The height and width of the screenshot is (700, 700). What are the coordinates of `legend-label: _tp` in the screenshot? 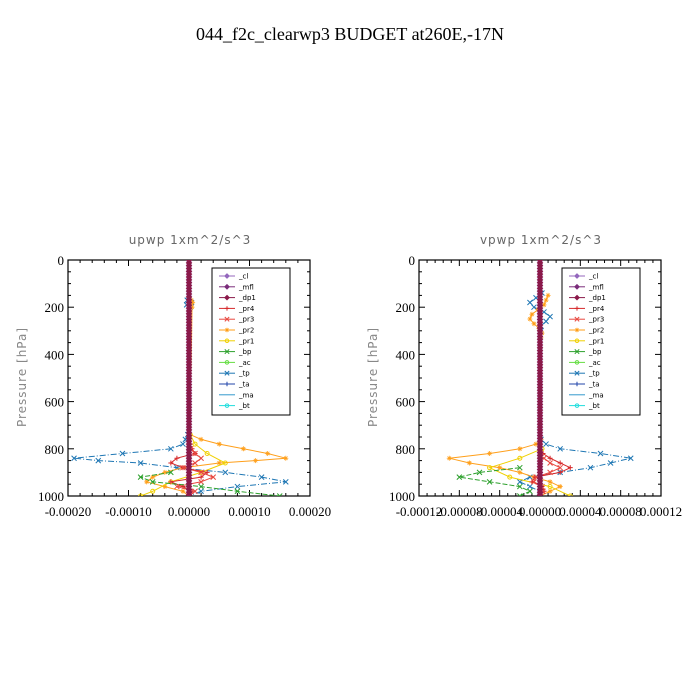 It's located at (594, 374).